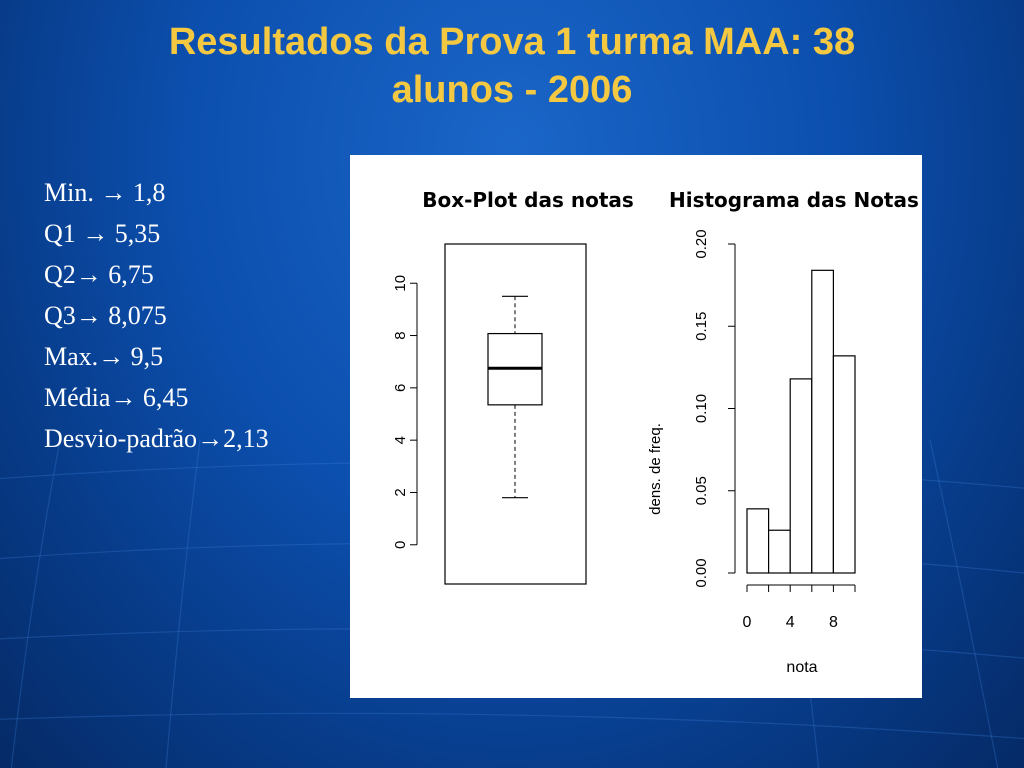 This screenshot has width=1024, height=768. Describe the element at coordinates (701, 490) in the screenshot. I see `histogram-y-tick-label: 0.05` at that location.